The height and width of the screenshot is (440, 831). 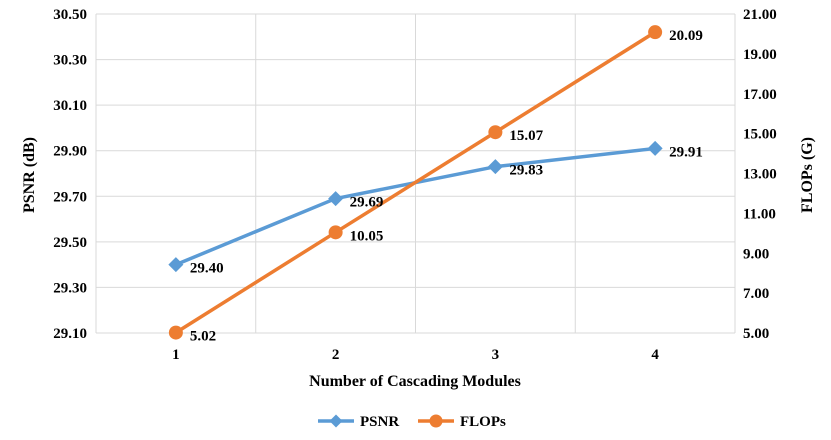 I want to click on left-tick-label: 29.30, so click(x=70, y=288).